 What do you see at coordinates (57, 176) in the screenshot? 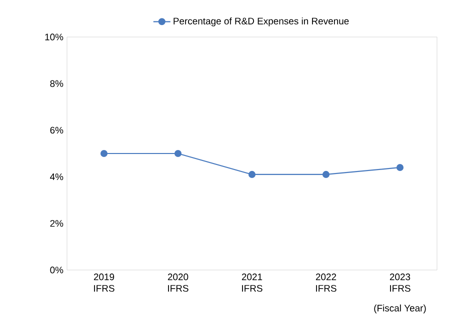
I see `y-tick-label: 4%` at bounding box center [57, 176].